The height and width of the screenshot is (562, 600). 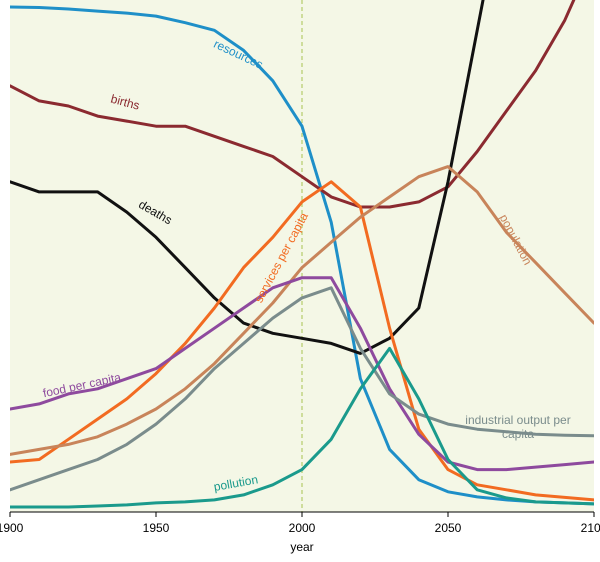 I want to click on x-tick-label: 1950, so click(x=156, y=528).